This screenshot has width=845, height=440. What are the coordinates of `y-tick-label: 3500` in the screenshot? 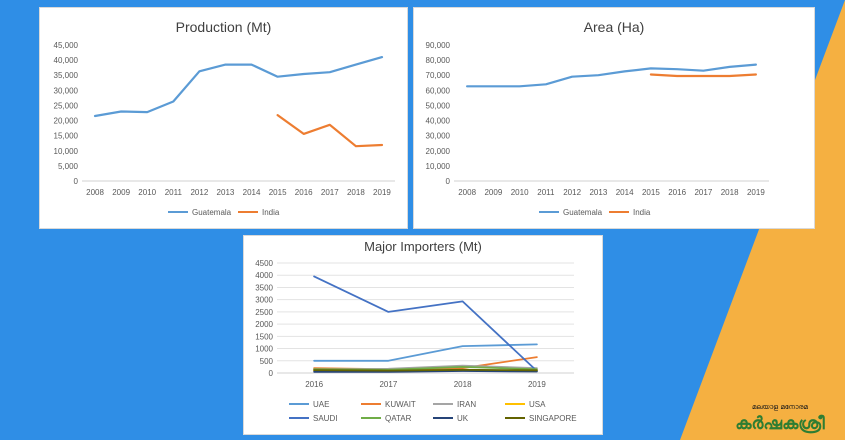 It's located at (264, 287).